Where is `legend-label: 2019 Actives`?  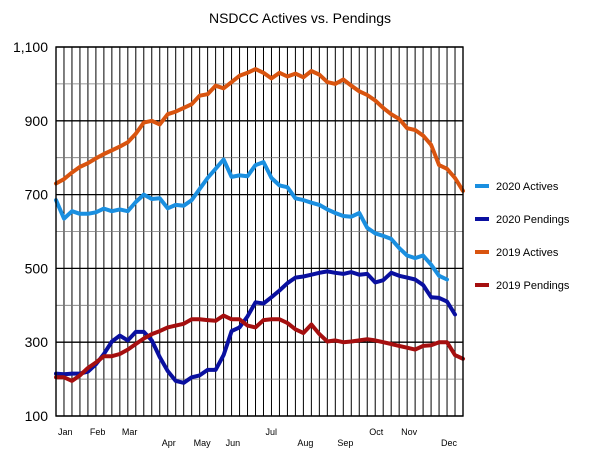
legend-label: 2019 Actives is located at coordinates (527, 253).